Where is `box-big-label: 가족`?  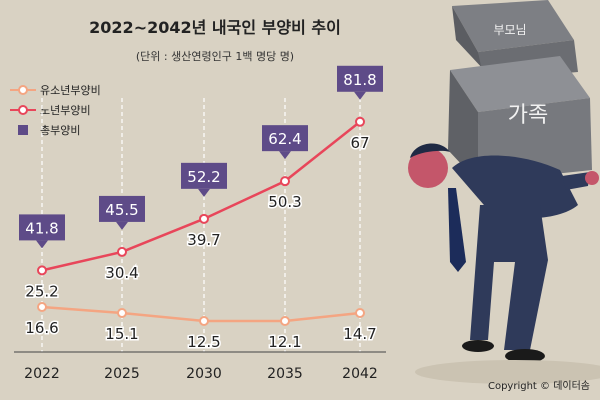 box-big-label: 가족 is located at coordinates (528, 115).